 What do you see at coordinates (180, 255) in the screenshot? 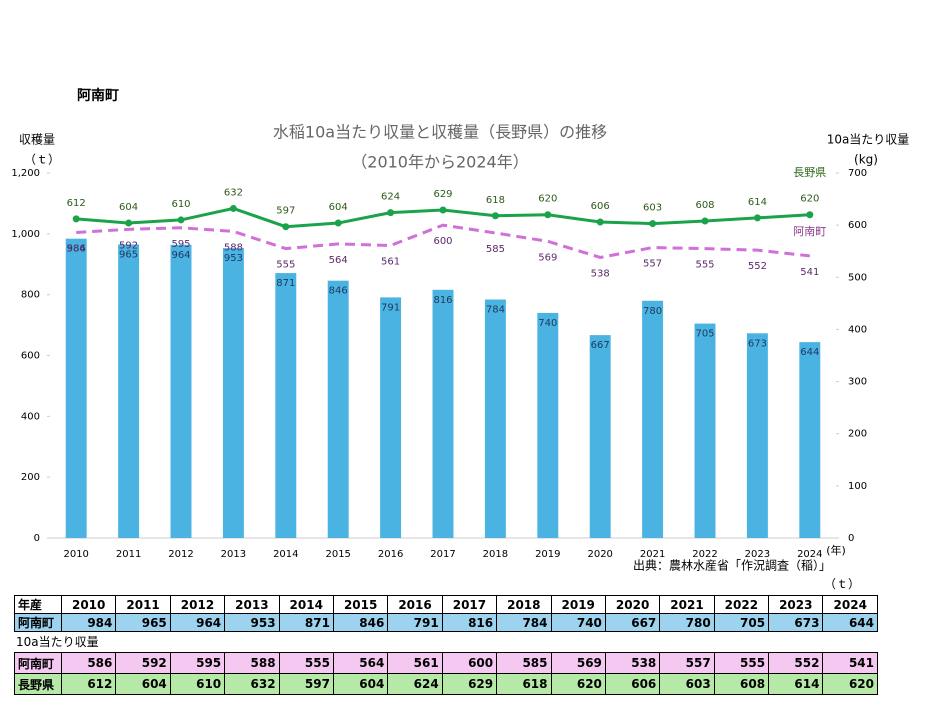
I see `bar-label: 964` at bounding box center [180, 255].